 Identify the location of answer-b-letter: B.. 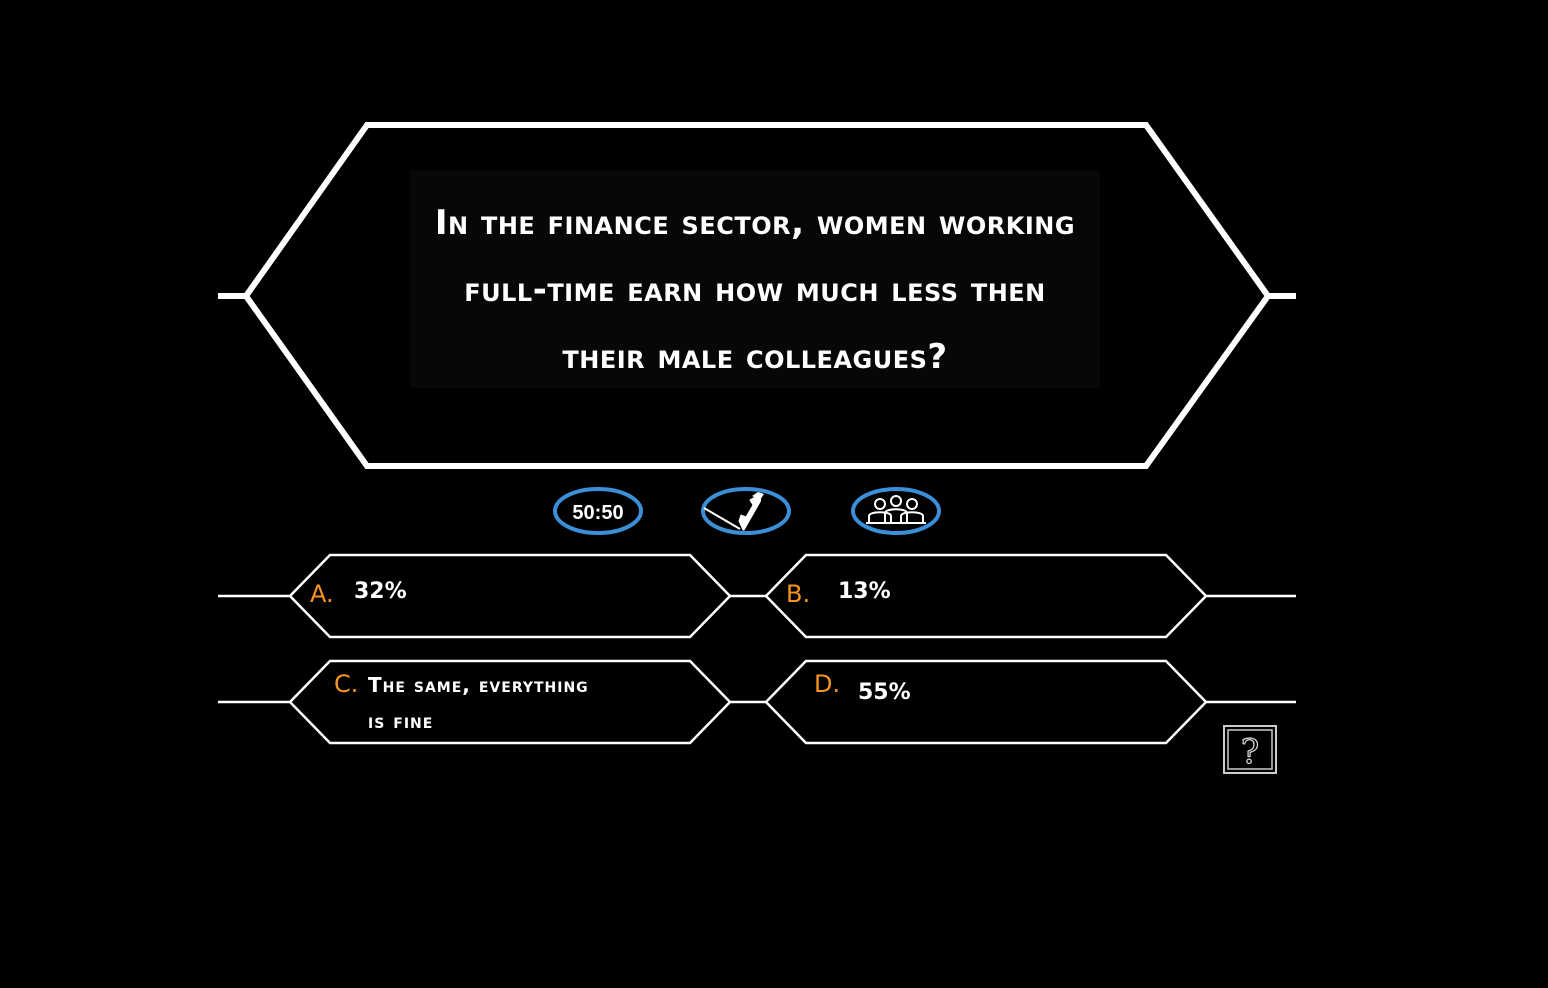
(798, 594).